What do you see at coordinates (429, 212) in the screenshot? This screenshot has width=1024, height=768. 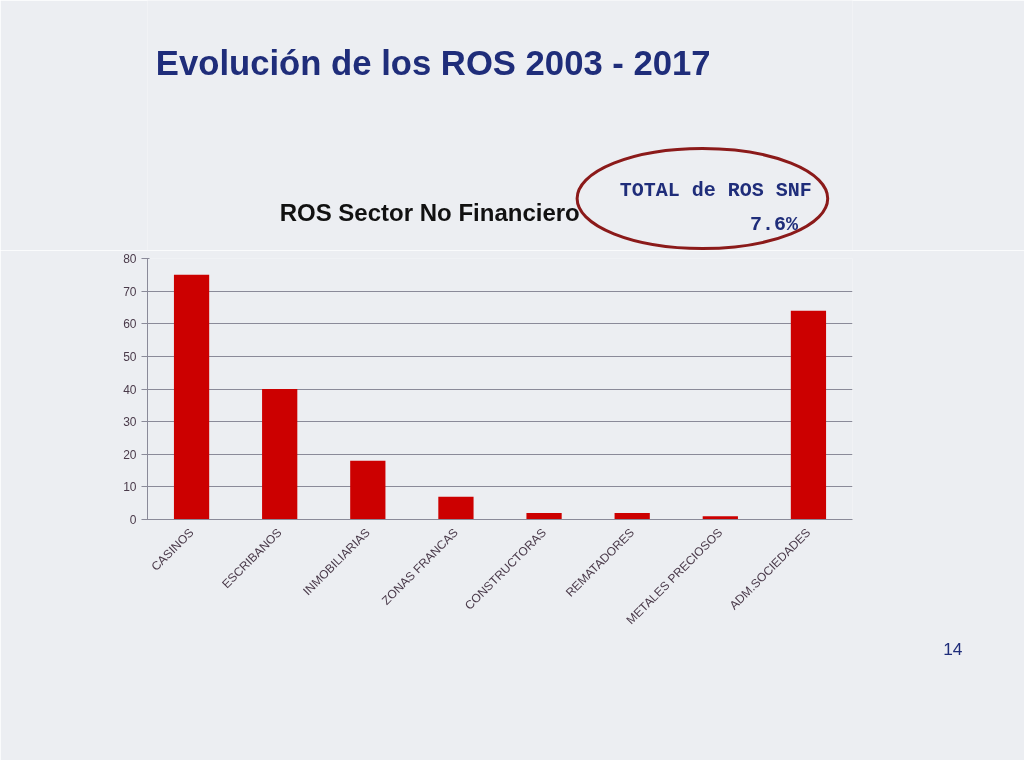 I see `chart-subtitle: ROS Sector No Financiero` at bounding box center [429, 212].